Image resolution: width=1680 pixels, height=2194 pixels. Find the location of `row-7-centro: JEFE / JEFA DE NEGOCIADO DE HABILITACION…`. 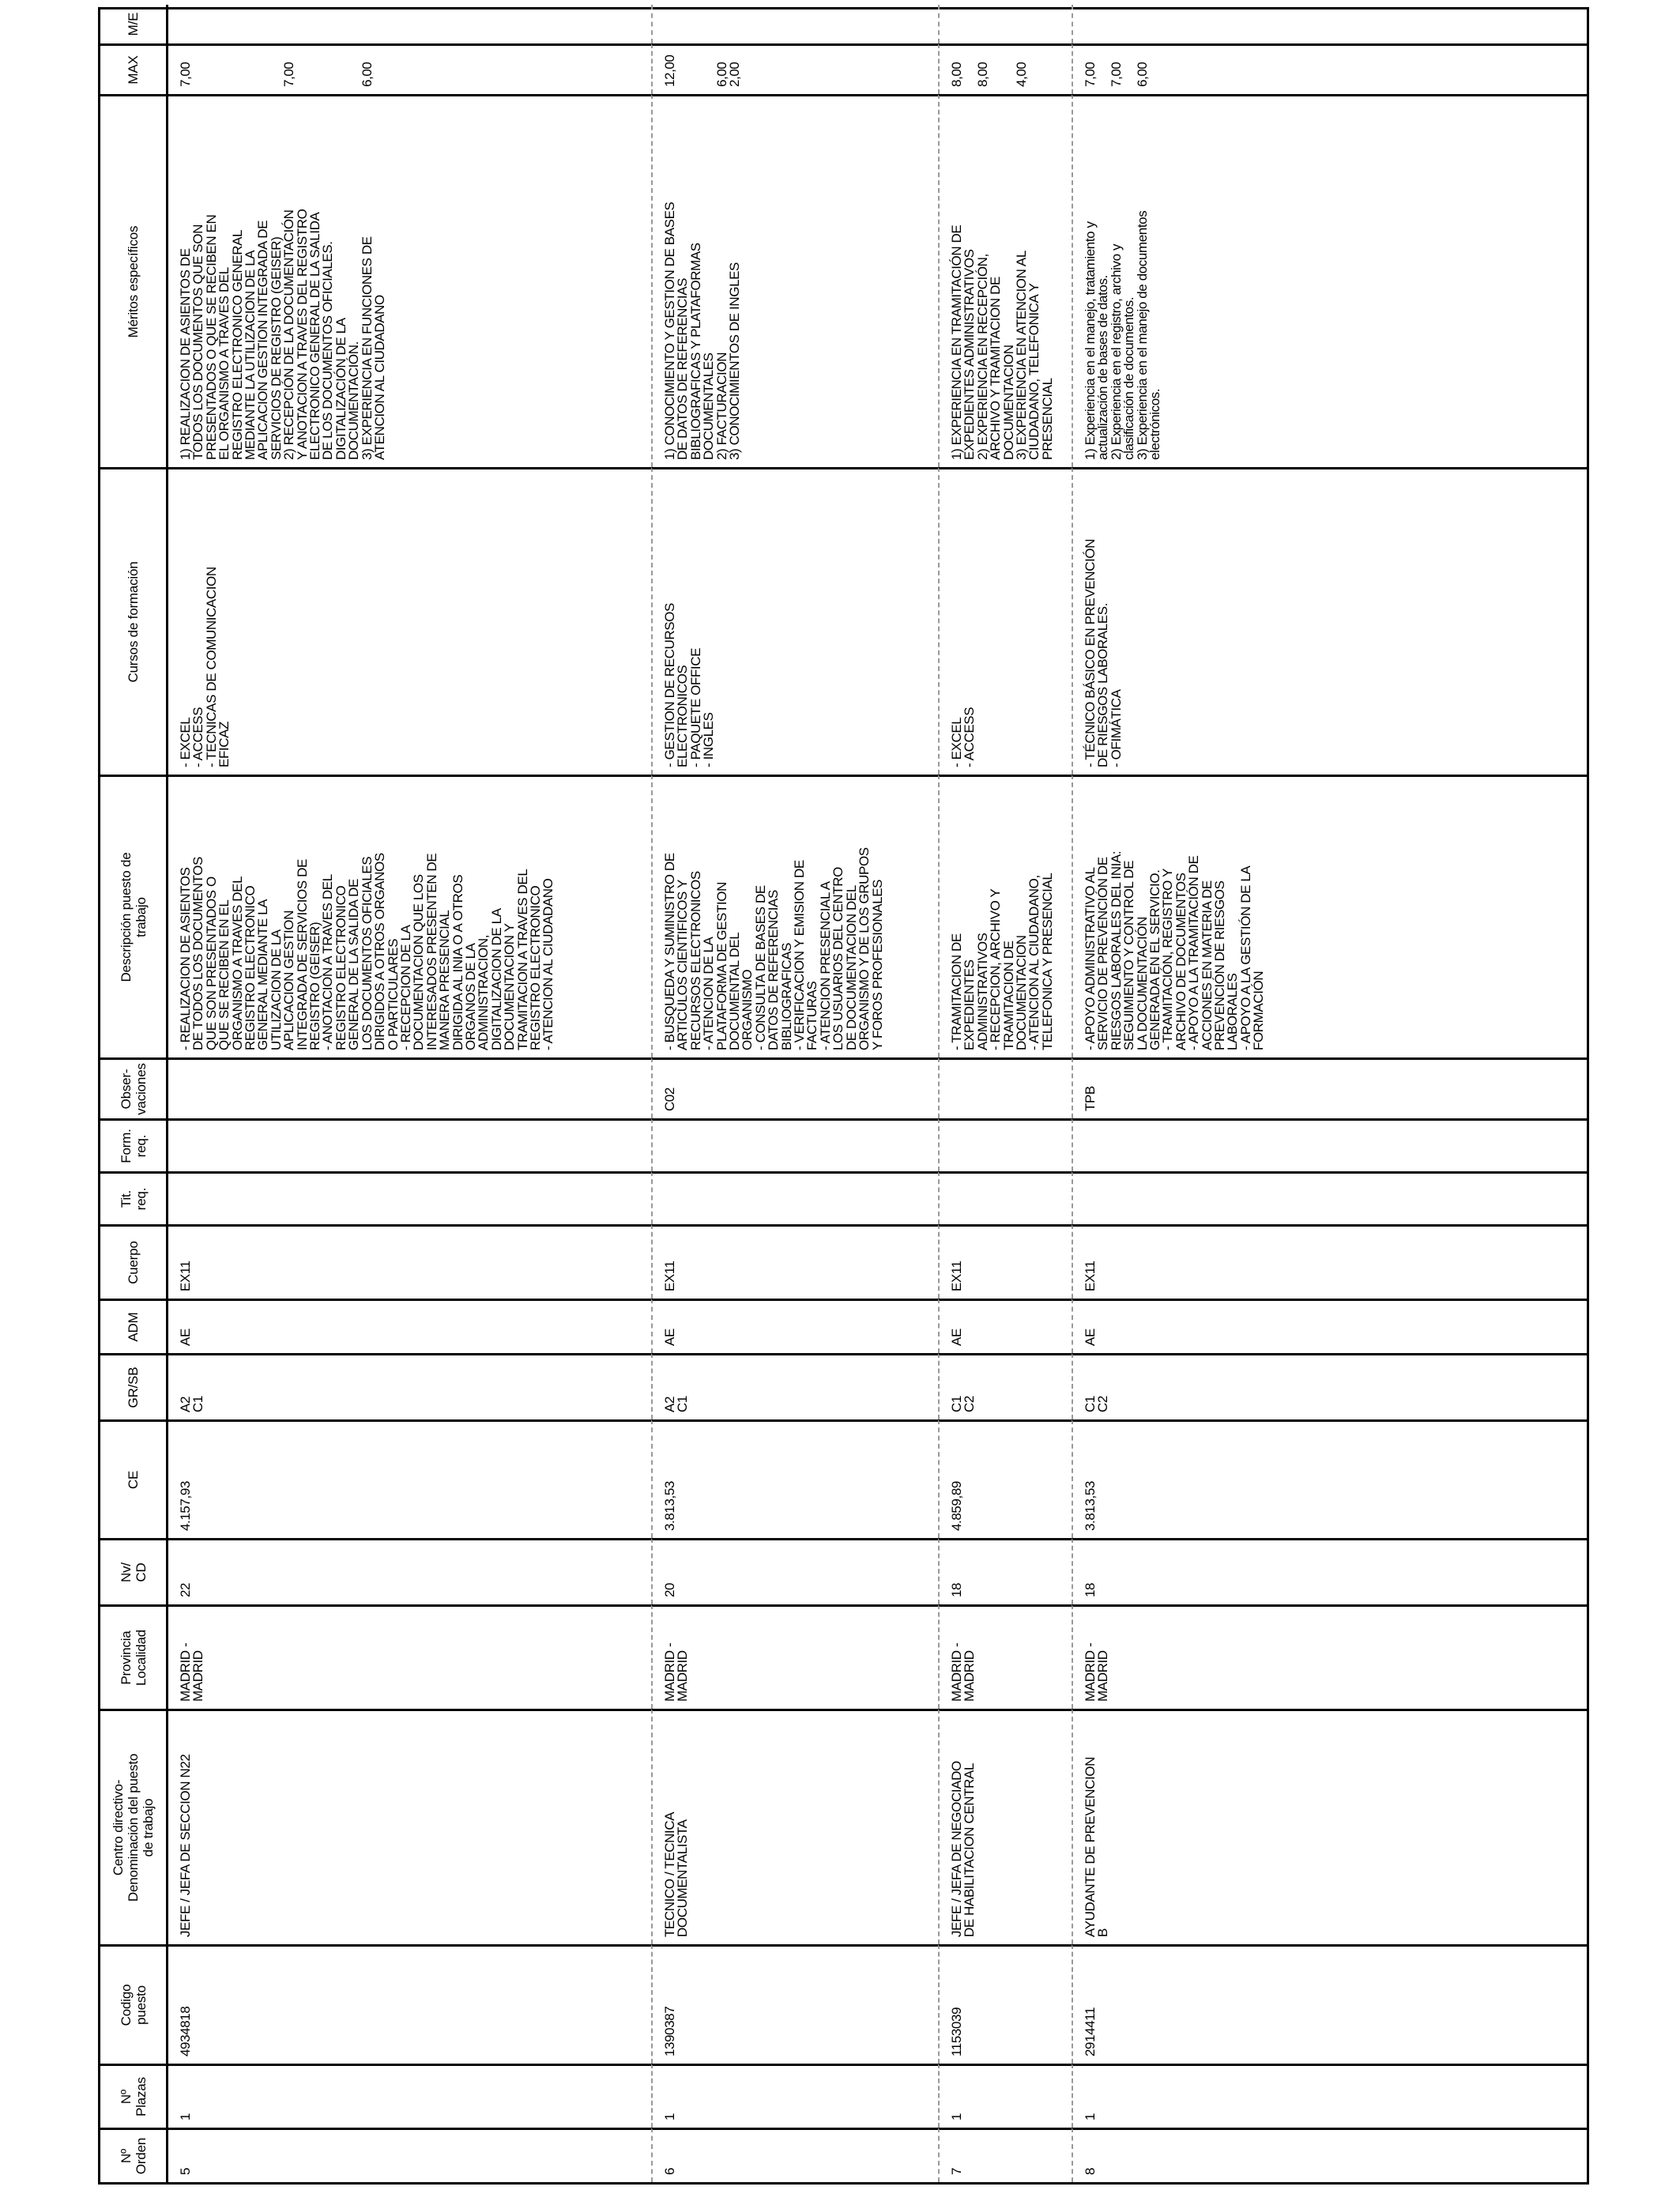

row-7-centro: JEFE / JEFA DE NEGOCIADO DE HABILITACION… is located at coordinates (1005, 1826).